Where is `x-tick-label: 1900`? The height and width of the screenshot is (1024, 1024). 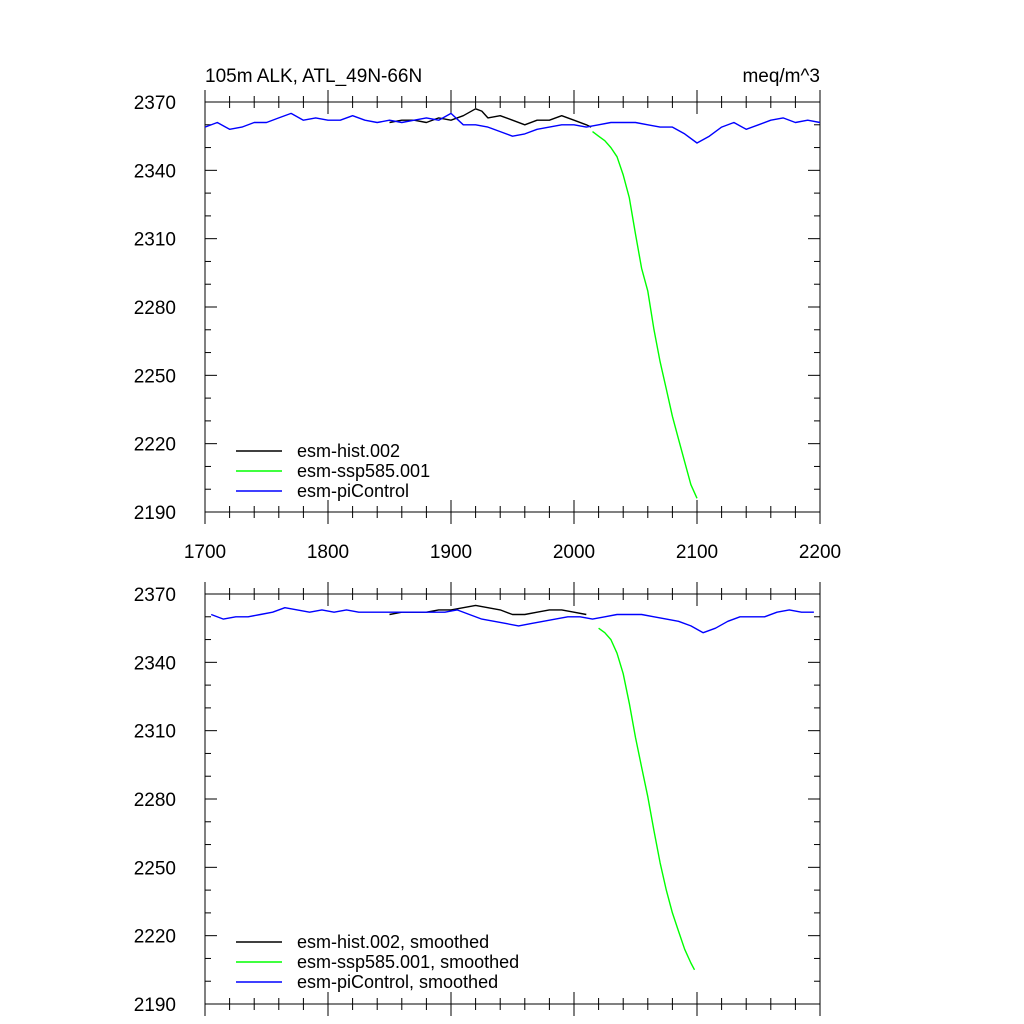
x-tick-label: 1900 is located at coordinates (451, 552).